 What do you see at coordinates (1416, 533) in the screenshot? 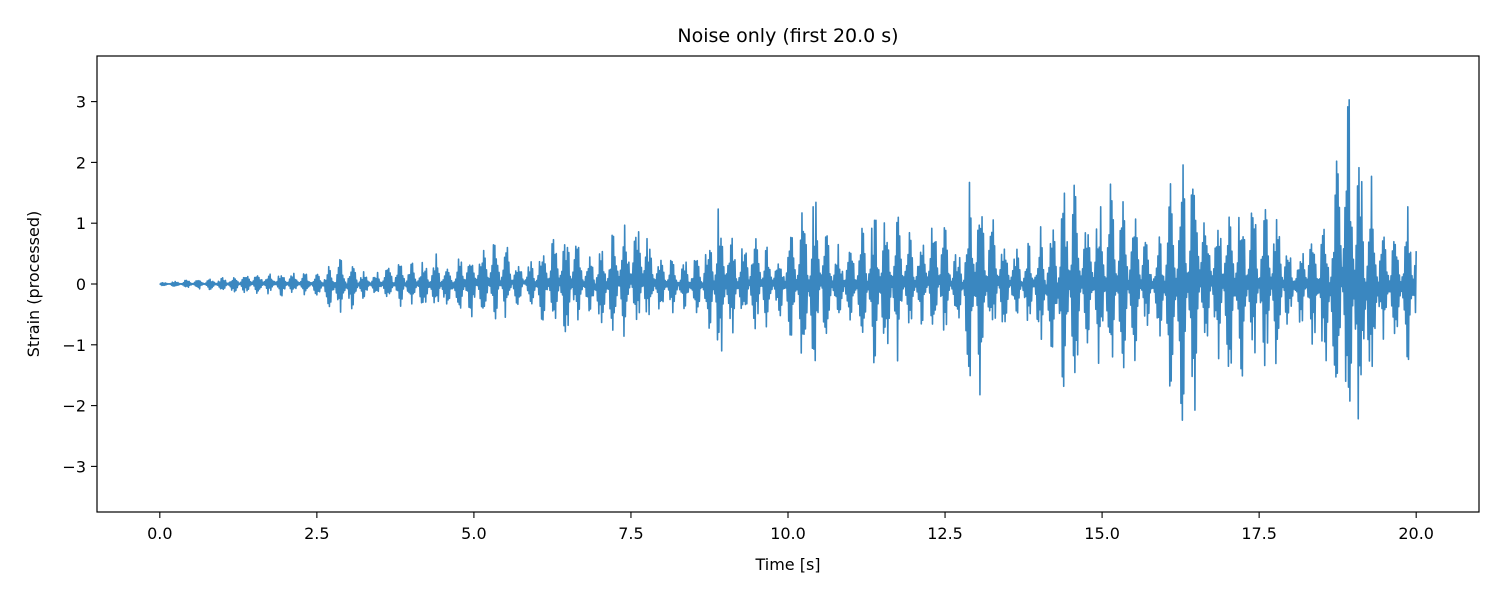
I see `x-tick-label: 20.0` at bounding box center [1416, 533].